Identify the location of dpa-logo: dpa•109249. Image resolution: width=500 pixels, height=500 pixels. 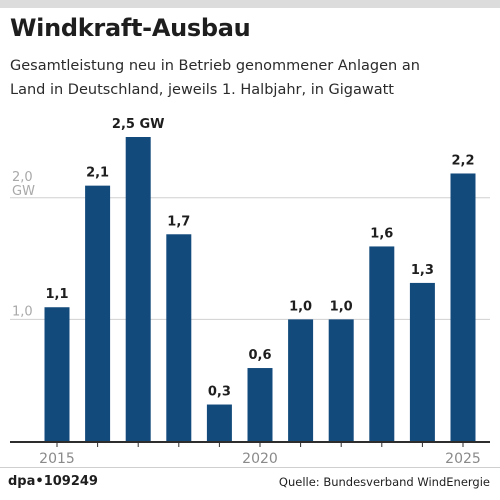
(53, 481).